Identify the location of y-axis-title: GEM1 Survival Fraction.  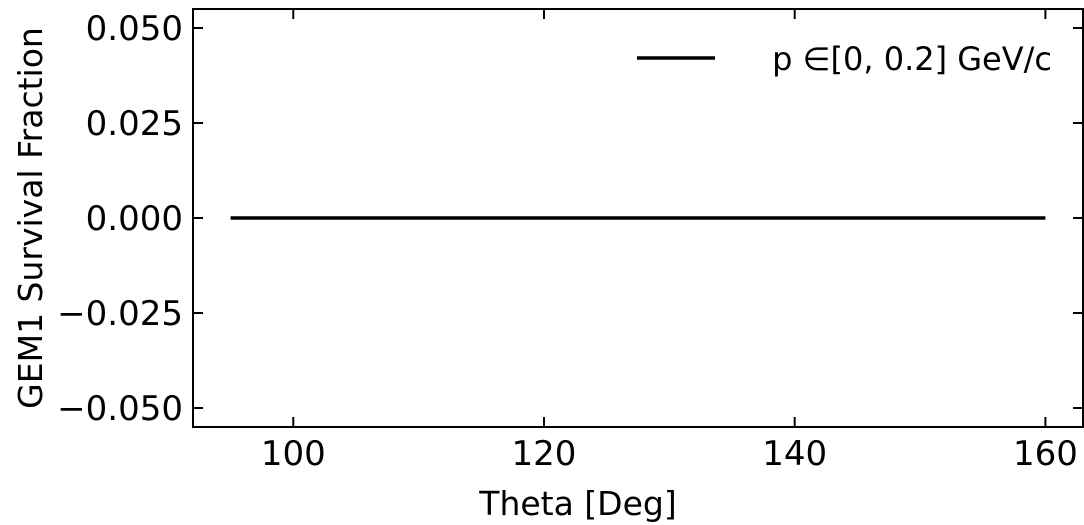
(30, 218).